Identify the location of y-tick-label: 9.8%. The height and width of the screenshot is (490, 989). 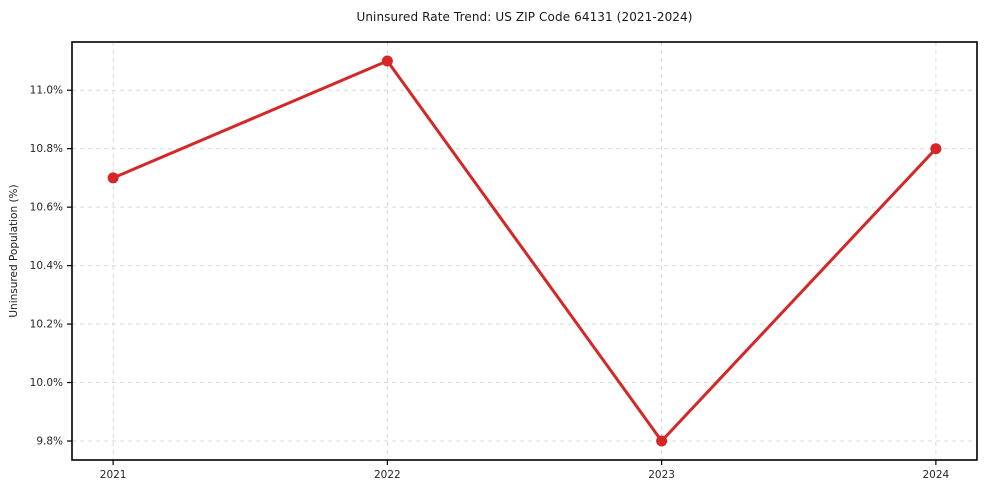
(49, 442).